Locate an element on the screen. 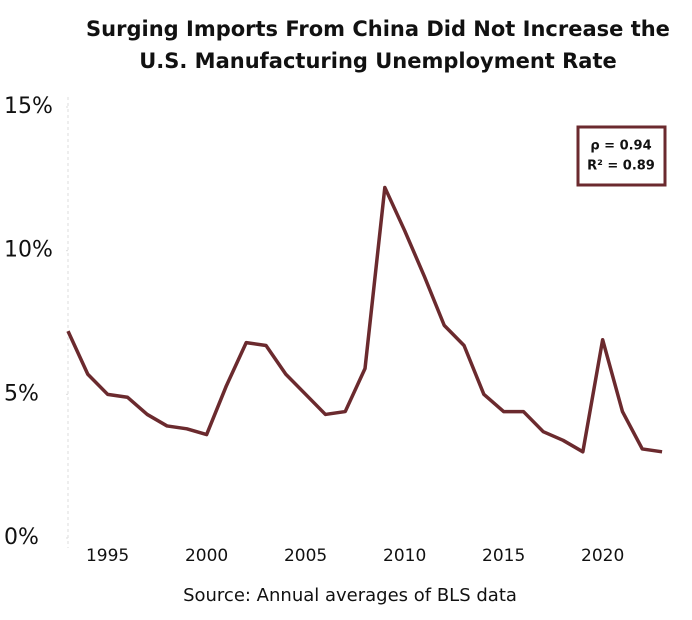  y-tick-label: 10% is located at coordinates (28, 250).